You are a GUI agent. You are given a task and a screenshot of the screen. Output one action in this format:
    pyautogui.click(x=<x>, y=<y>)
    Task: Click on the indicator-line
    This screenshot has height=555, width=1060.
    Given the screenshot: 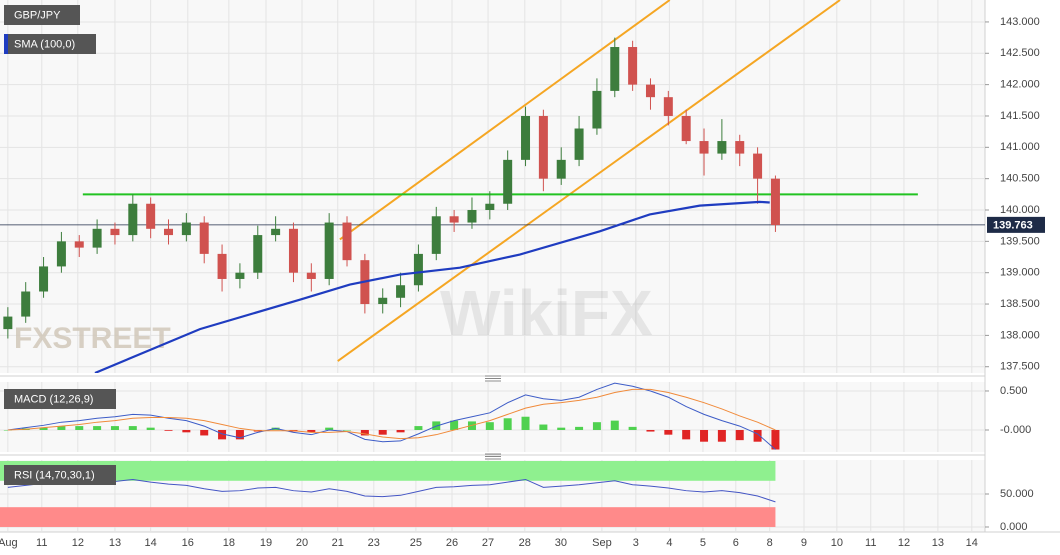 What is the action you would take?
    pyautogui.click(x=391, y=490)
    